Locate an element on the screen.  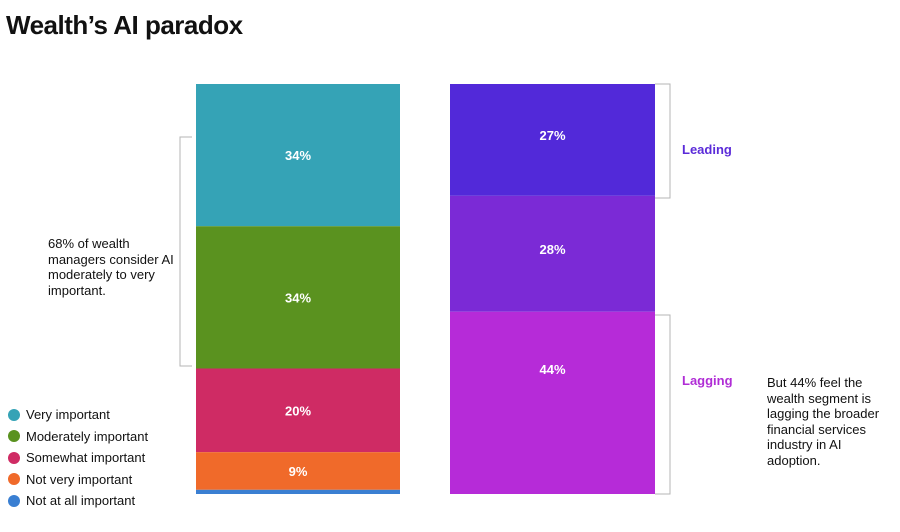
chart-title: Wealth’s AI paradox is located at coordinates (124, 25).